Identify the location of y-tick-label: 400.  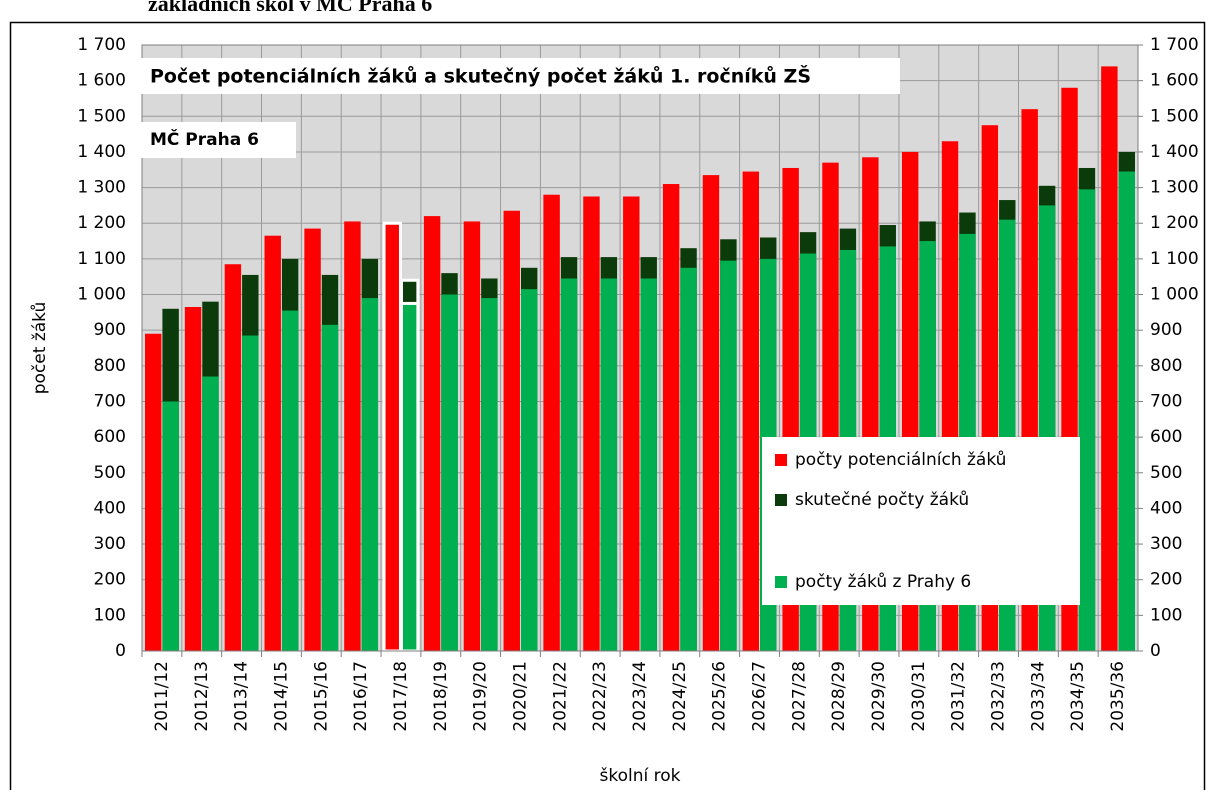
(110, 508).